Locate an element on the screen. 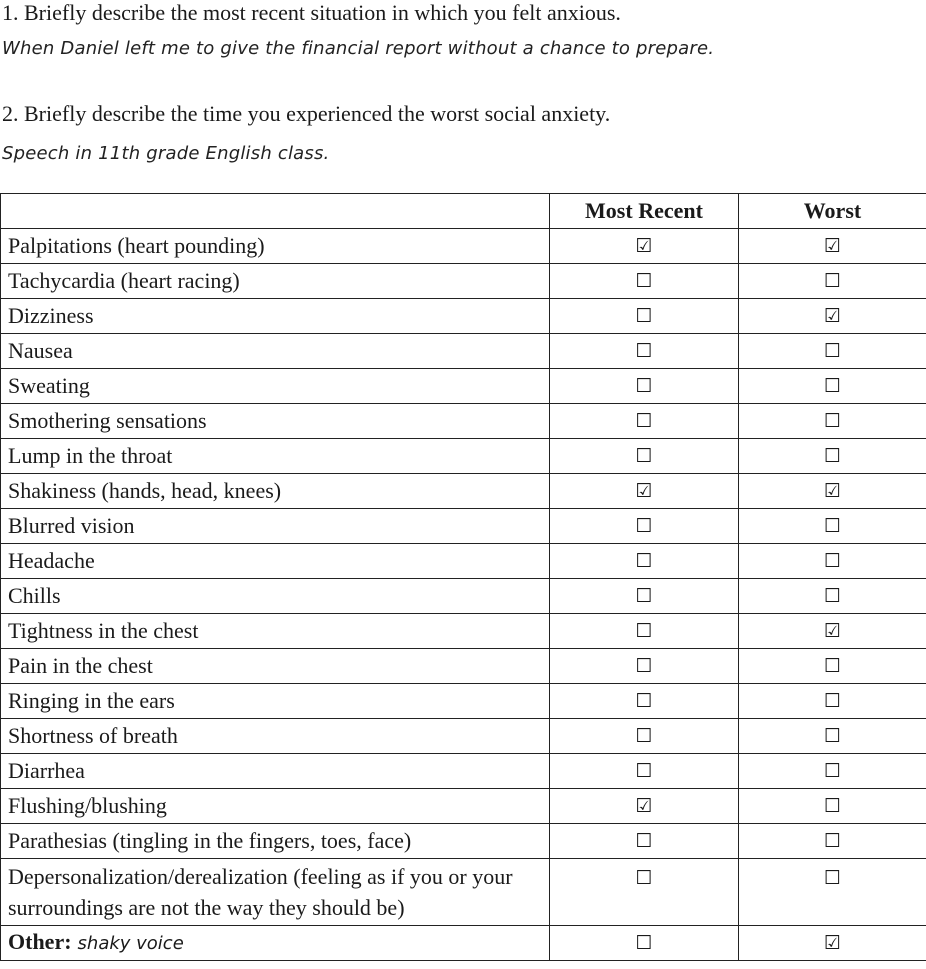  symptom-label: Headache is located at coordinates (275, 561).